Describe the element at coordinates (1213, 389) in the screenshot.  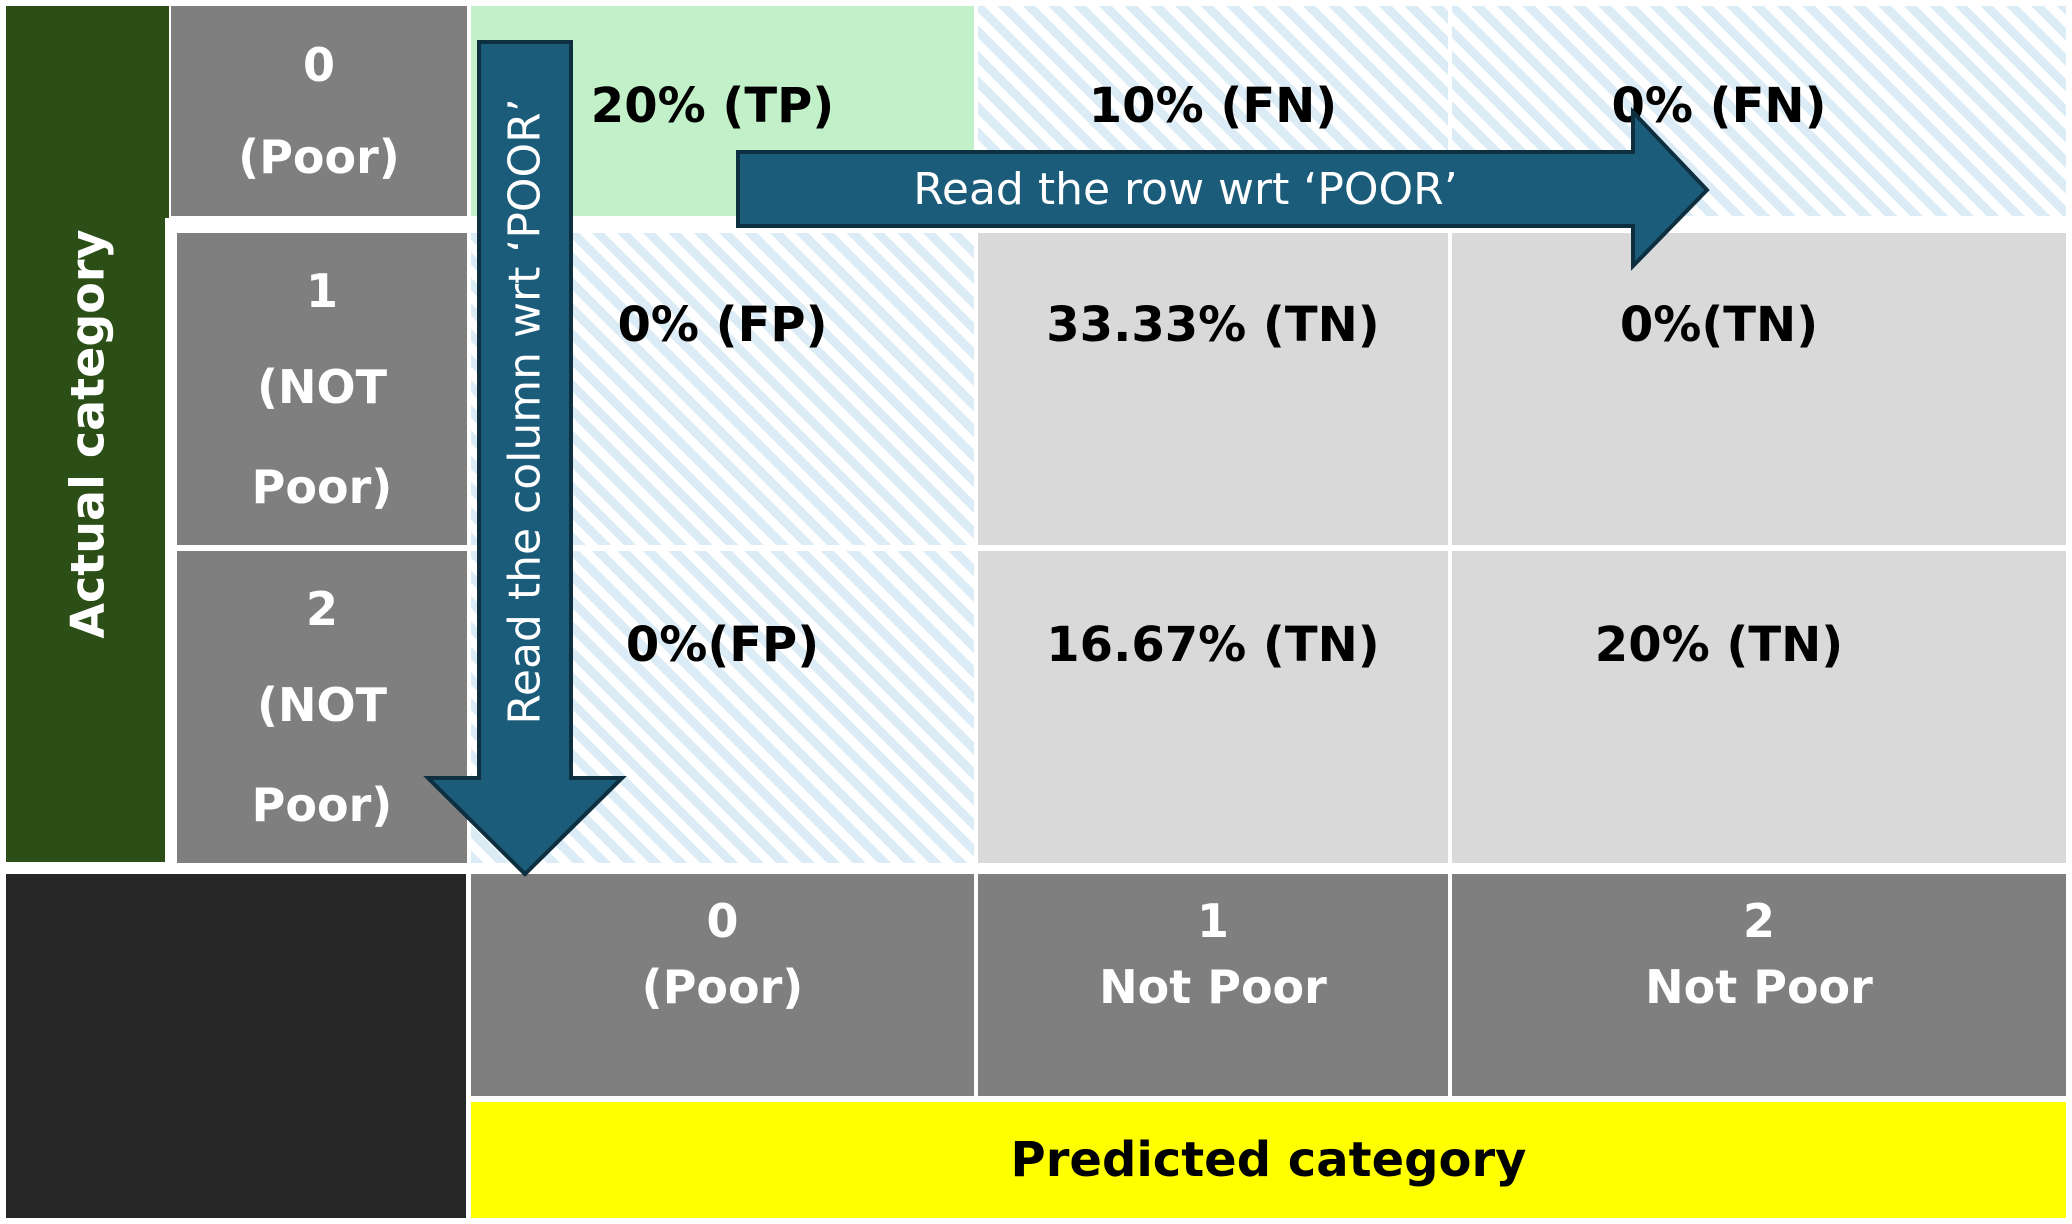
I see `cell-1-1: 33.33% (TN)` at that location.